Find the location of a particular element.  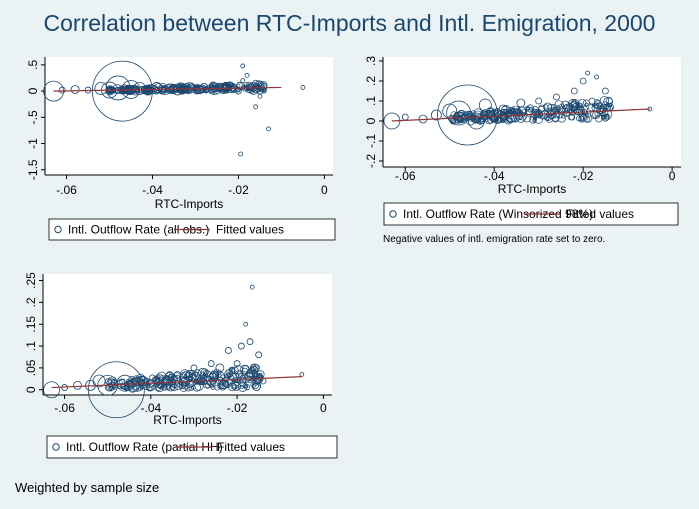

x-tick-label: -.06 is located at coordinates (66, 190).